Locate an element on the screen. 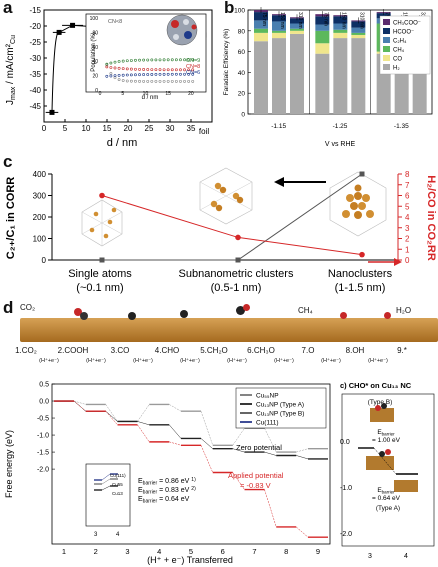  copper-surface-strip is located at coordinates (229, 330).